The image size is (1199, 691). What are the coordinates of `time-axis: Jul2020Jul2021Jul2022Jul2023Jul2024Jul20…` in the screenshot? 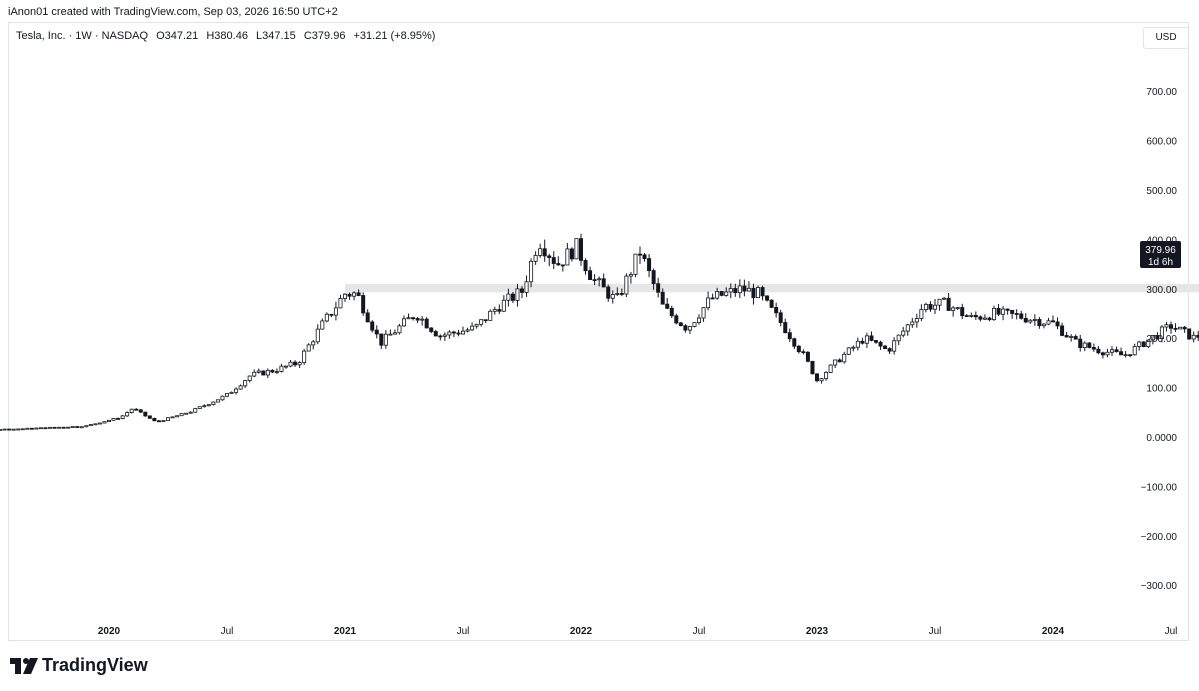 It's located at (638, 631).